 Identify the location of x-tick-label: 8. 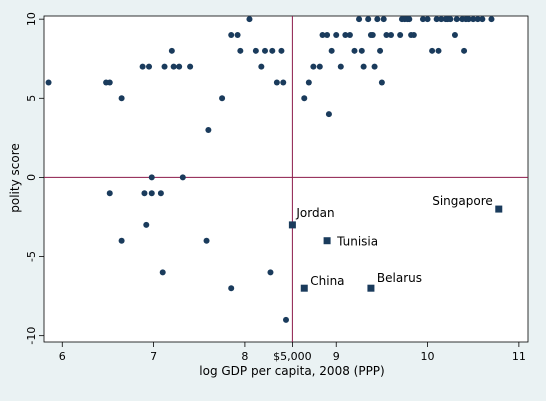
(244, 356).